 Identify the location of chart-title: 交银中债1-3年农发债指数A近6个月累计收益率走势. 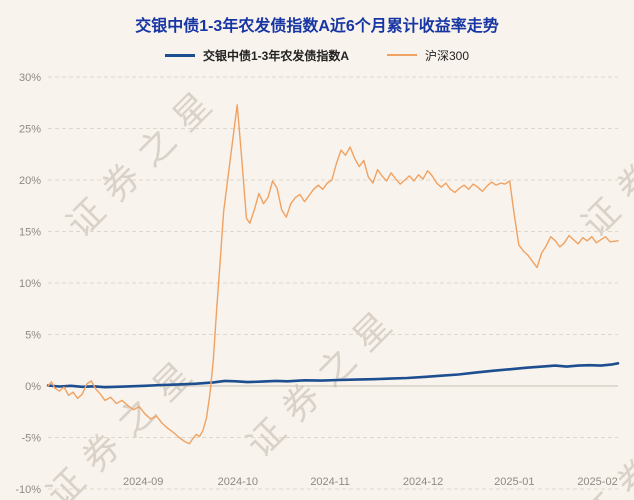
(317, 26).